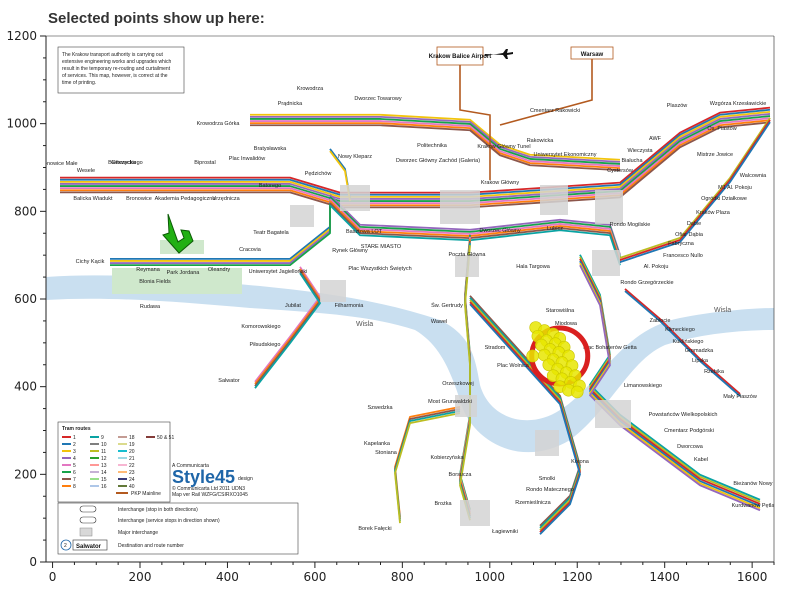 The image size is (812, 591). Describe the element at coordinates (146, 494) in the screenshot. I see `legend-pkp: PKP Mainline` at that location.